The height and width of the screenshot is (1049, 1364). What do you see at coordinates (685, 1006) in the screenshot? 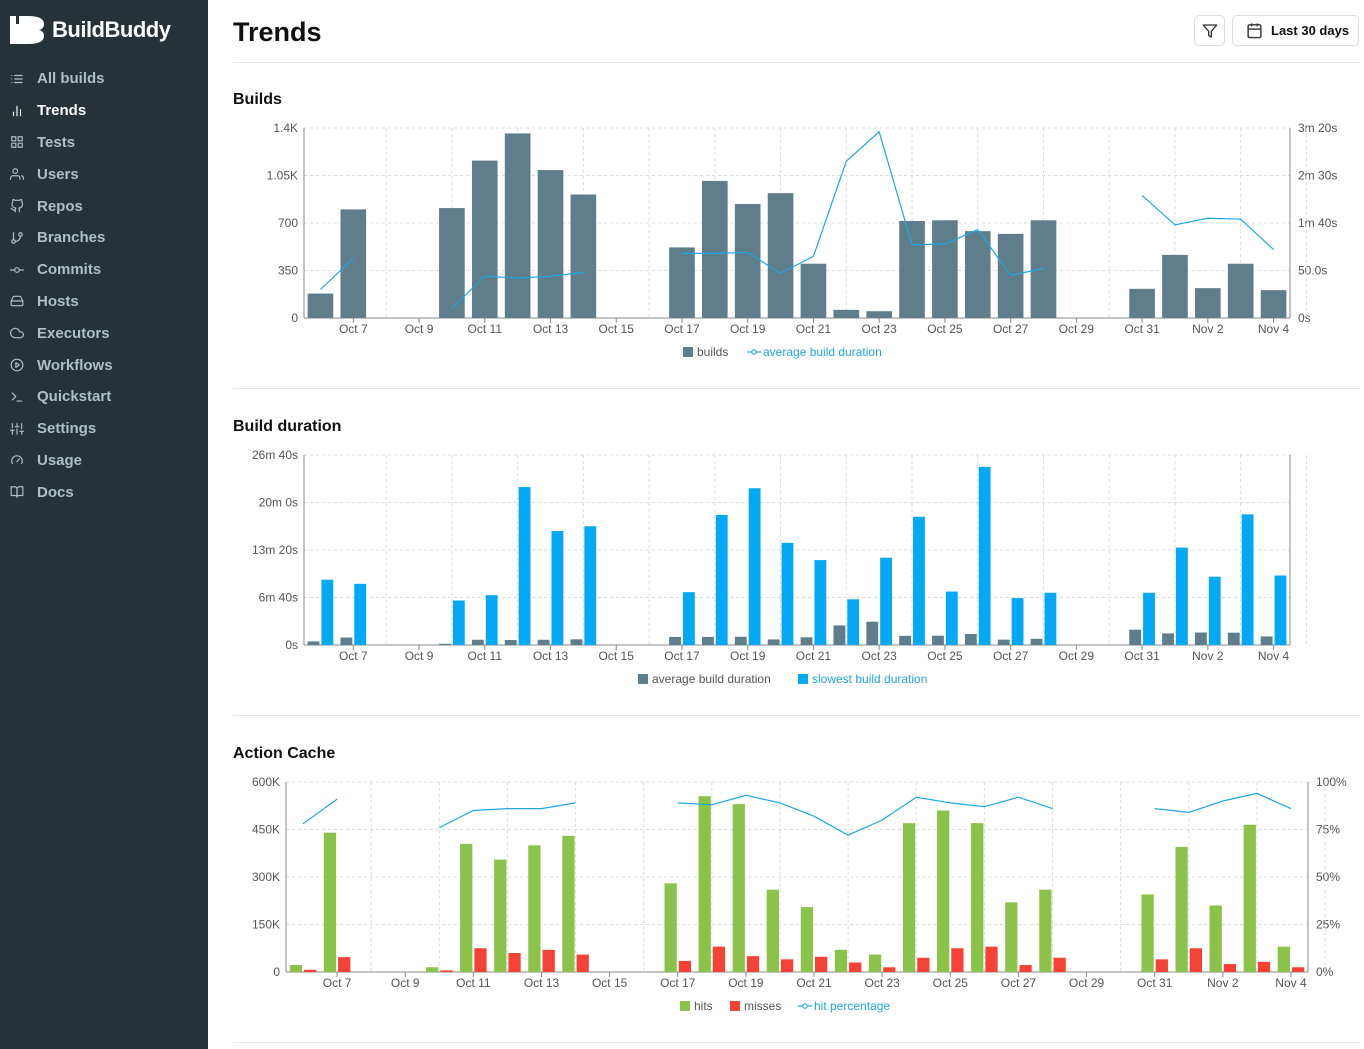
I see `hits-legend-swatch` at bounding box center [685, 1006].